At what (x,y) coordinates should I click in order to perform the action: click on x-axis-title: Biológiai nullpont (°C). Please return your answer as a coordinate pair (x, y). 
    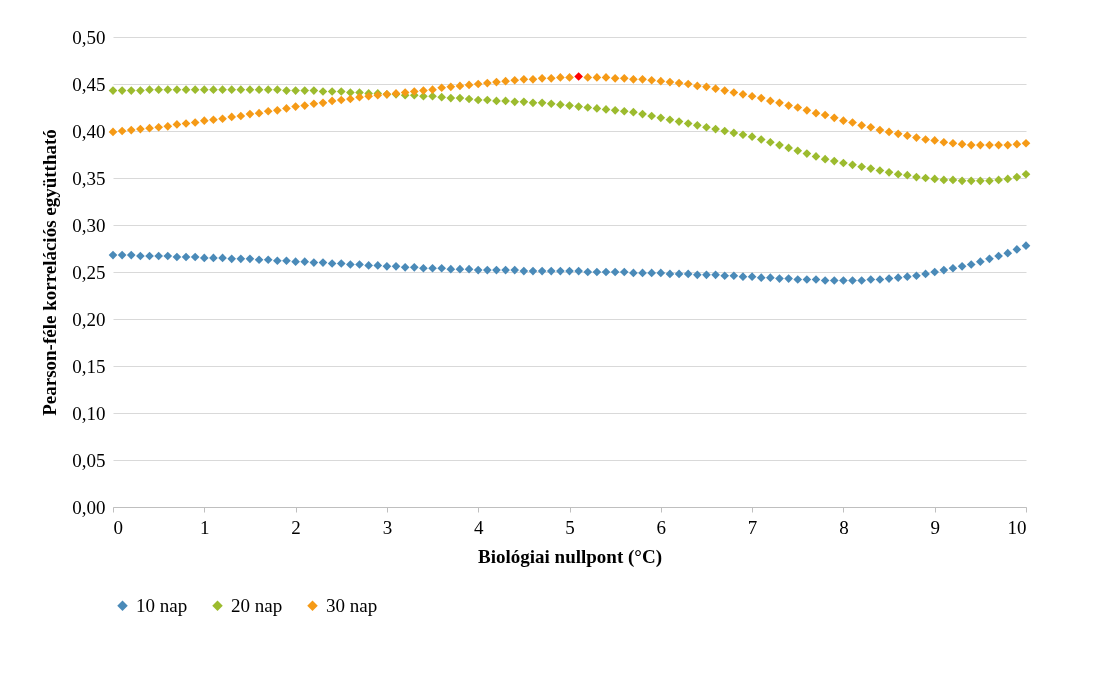
    Looking at the image, I should click on (570, 556).